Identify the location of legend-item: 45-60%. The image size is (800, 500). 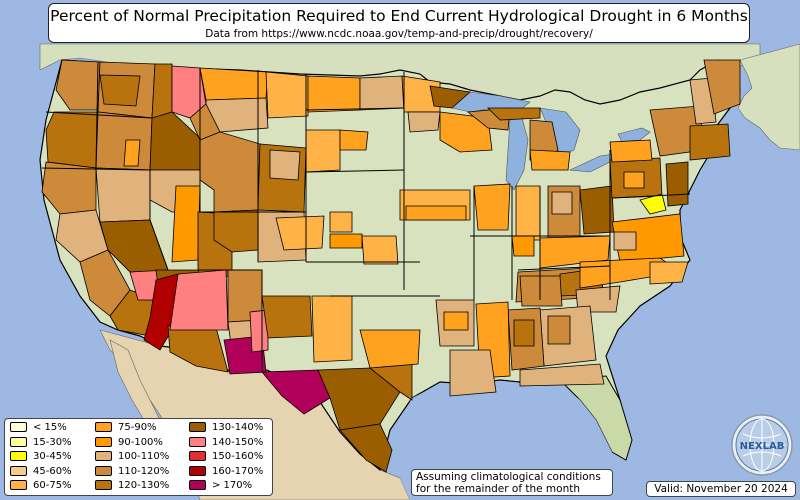
(41, 471).